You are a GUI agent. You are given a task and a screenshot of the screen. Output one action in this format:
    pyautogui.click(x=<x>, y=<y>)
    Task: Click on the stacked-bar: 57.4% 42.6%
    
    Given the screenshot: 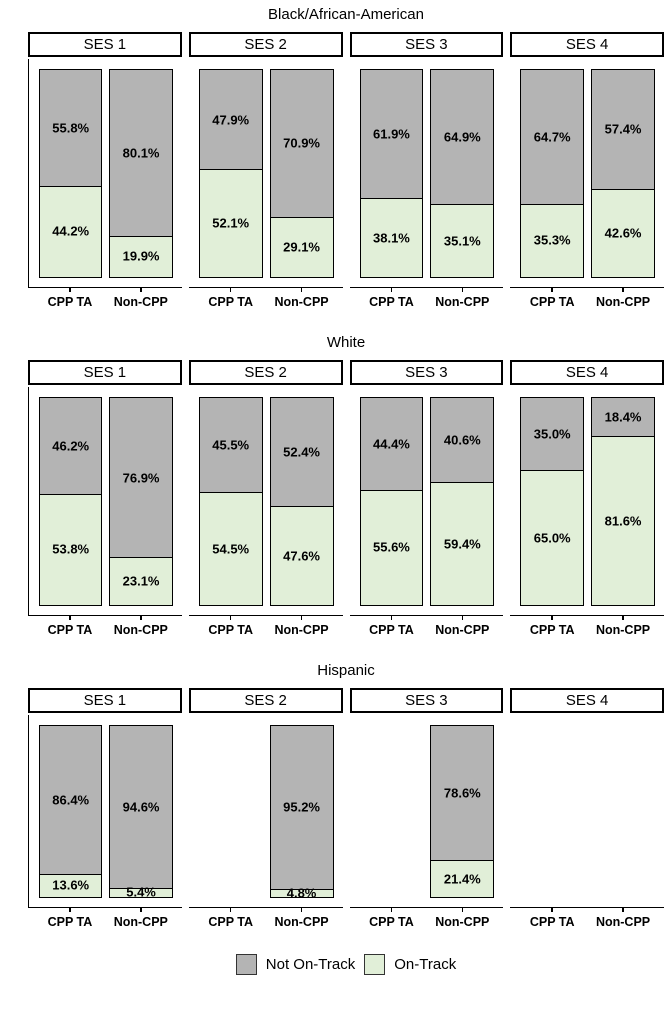 What is the action you would take?
    pyautogui.click(x=623, y=173)
    